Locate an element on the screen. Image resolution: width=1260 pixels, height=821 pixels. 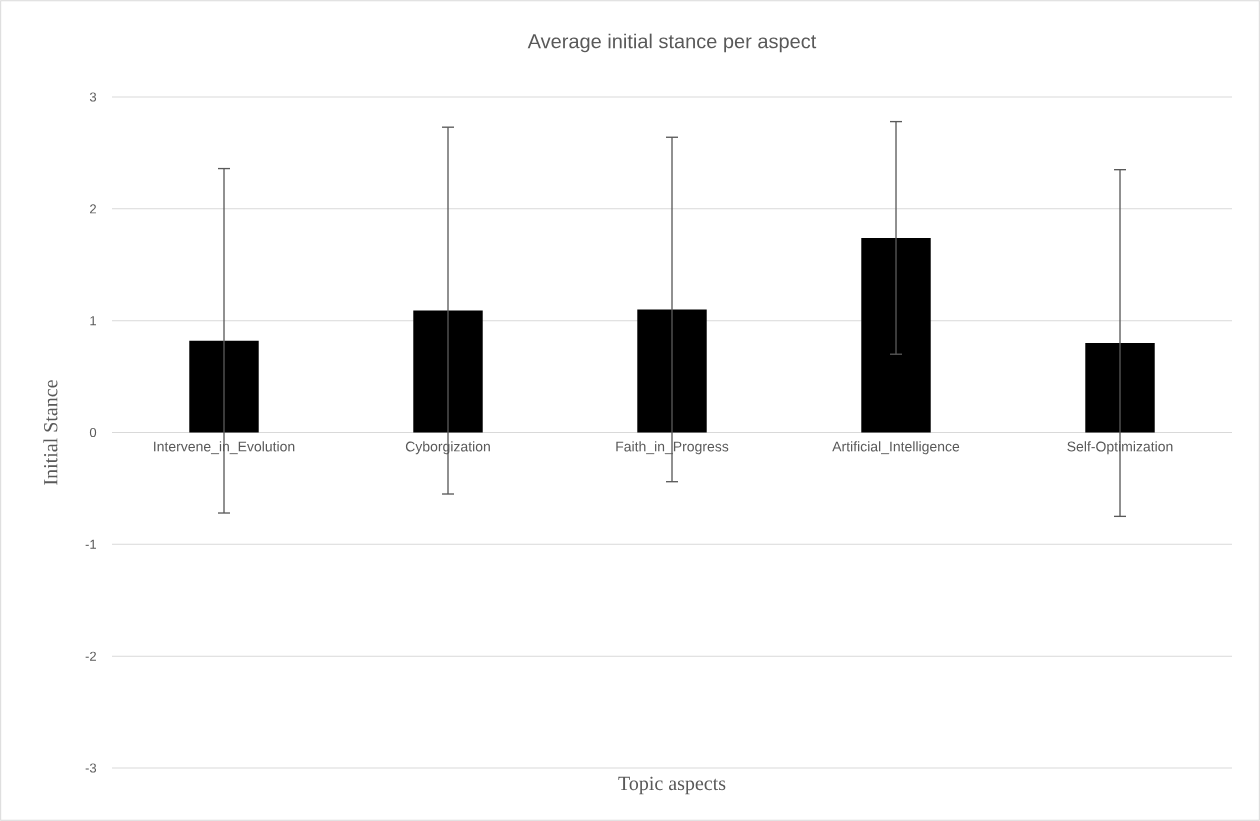
y-tick-label: 3 is located at coordinates (93, 97).